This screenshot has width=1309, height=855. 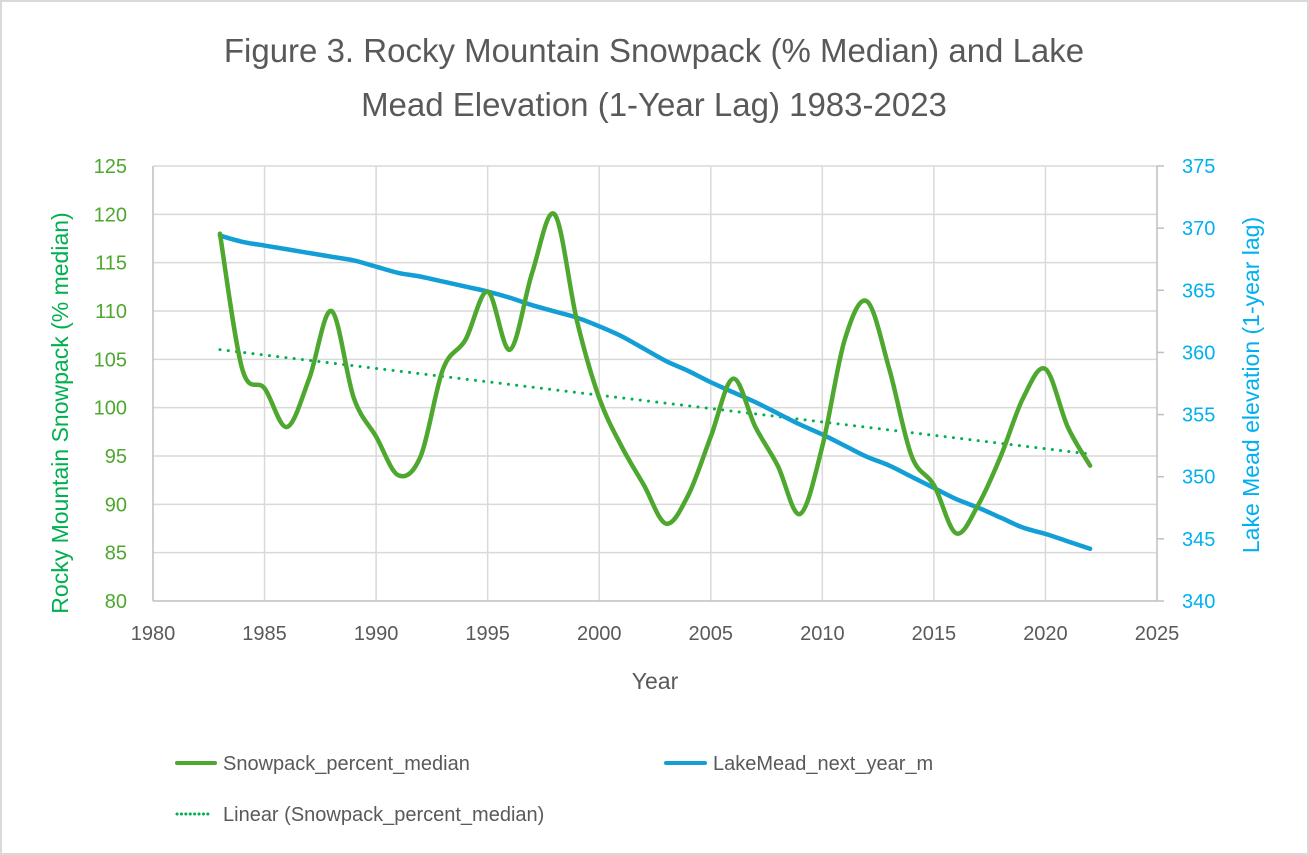 I want to click on x-tick-label: 2000, so click(x=599, y=634).